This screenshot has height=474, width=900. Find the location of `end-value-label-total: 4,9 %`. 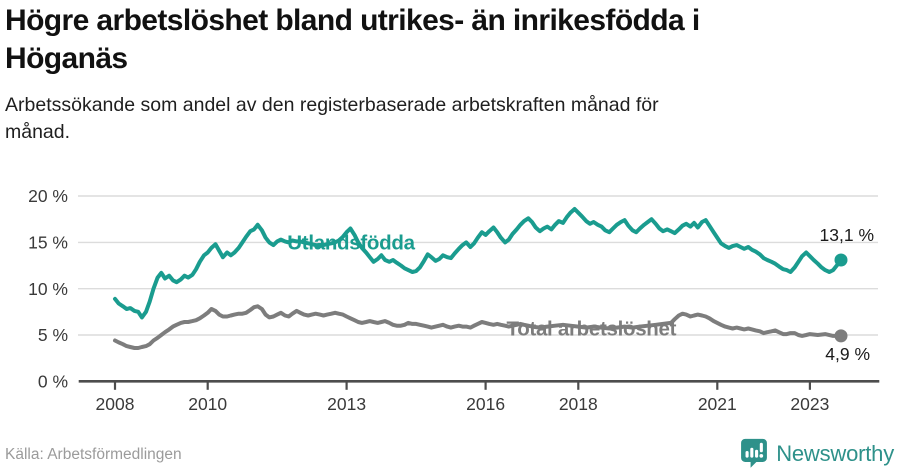

end-value-label-total: 4,9 % is located at coordinates (847, 354).